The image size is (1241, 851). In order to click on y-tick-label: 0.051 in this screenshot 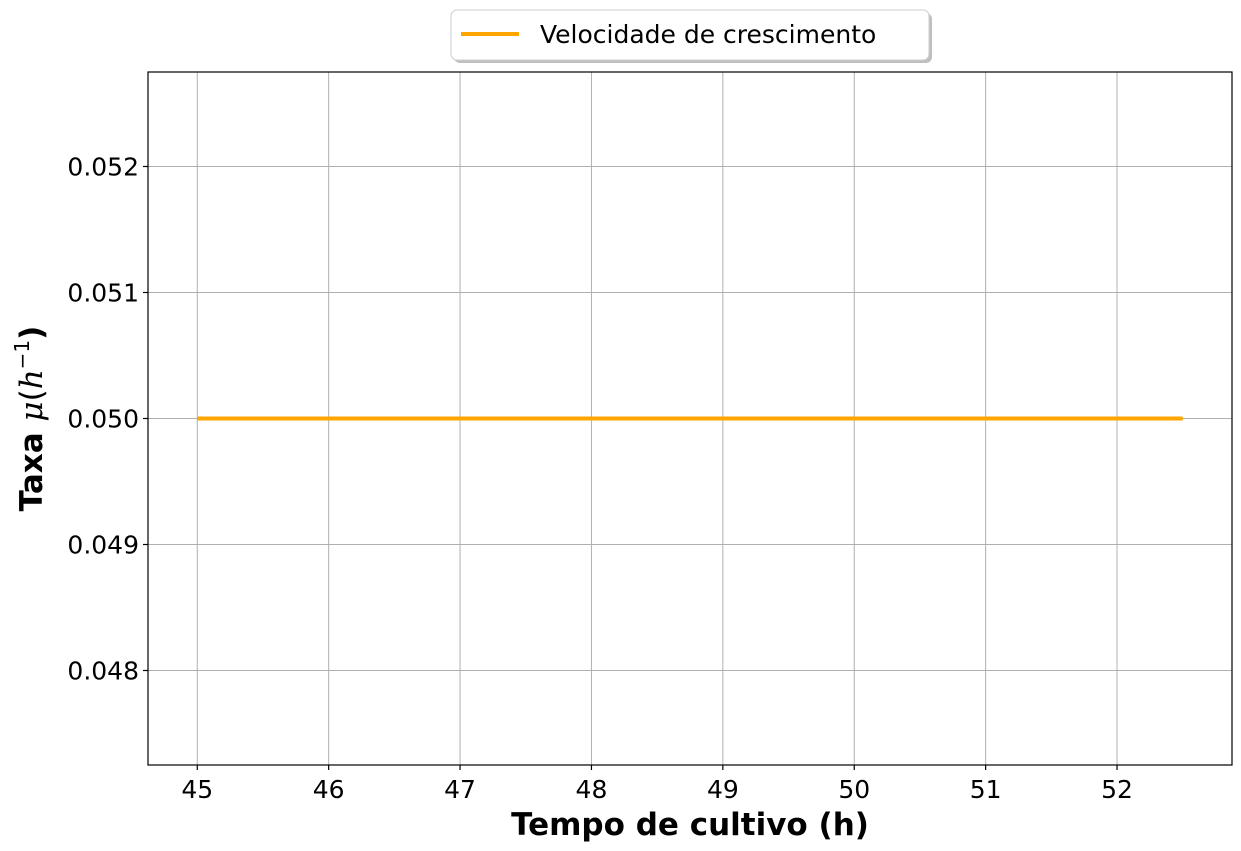, I will do `click(103, 293)`.